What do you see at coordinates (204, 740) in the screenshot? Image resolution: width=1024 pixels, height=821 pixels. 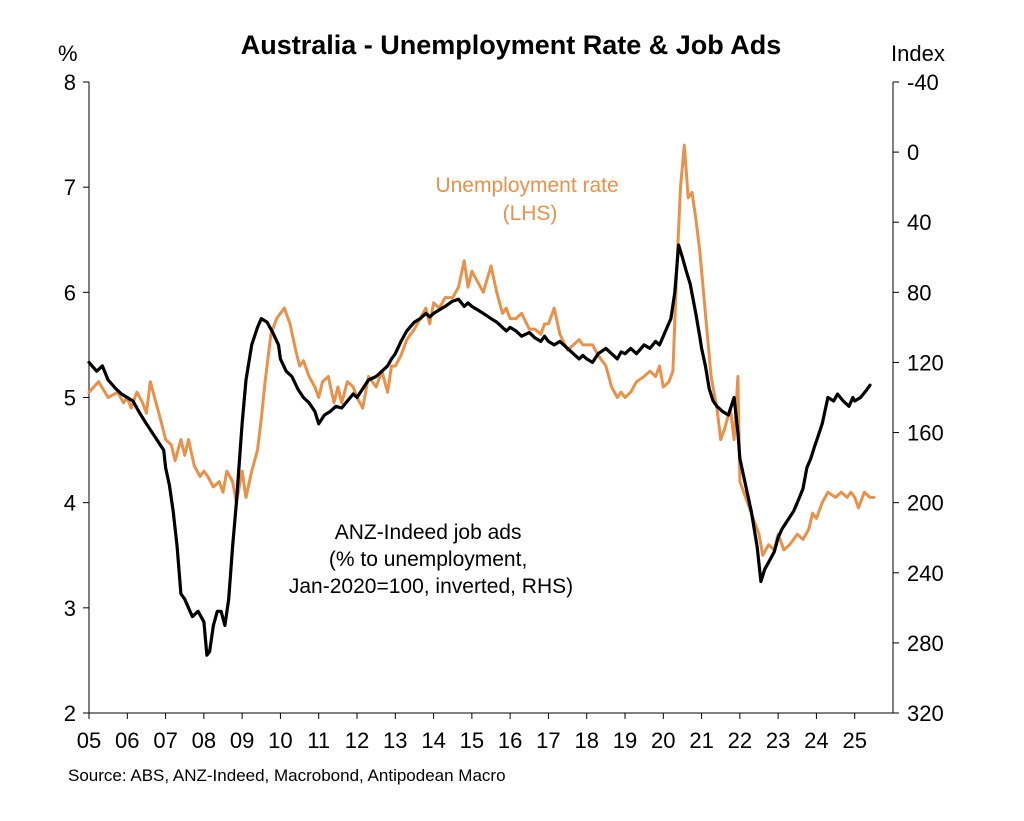 I see `x-tick-label: 08` at bounding box center [204, 740].